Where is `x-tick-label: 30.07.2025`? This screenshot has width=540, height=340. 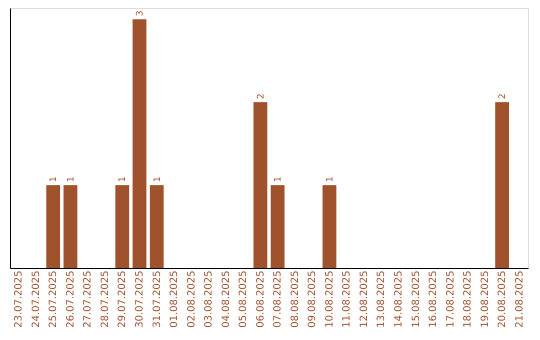 x-tick-label: 30.07.2025 is located at coordinates (140, 299).